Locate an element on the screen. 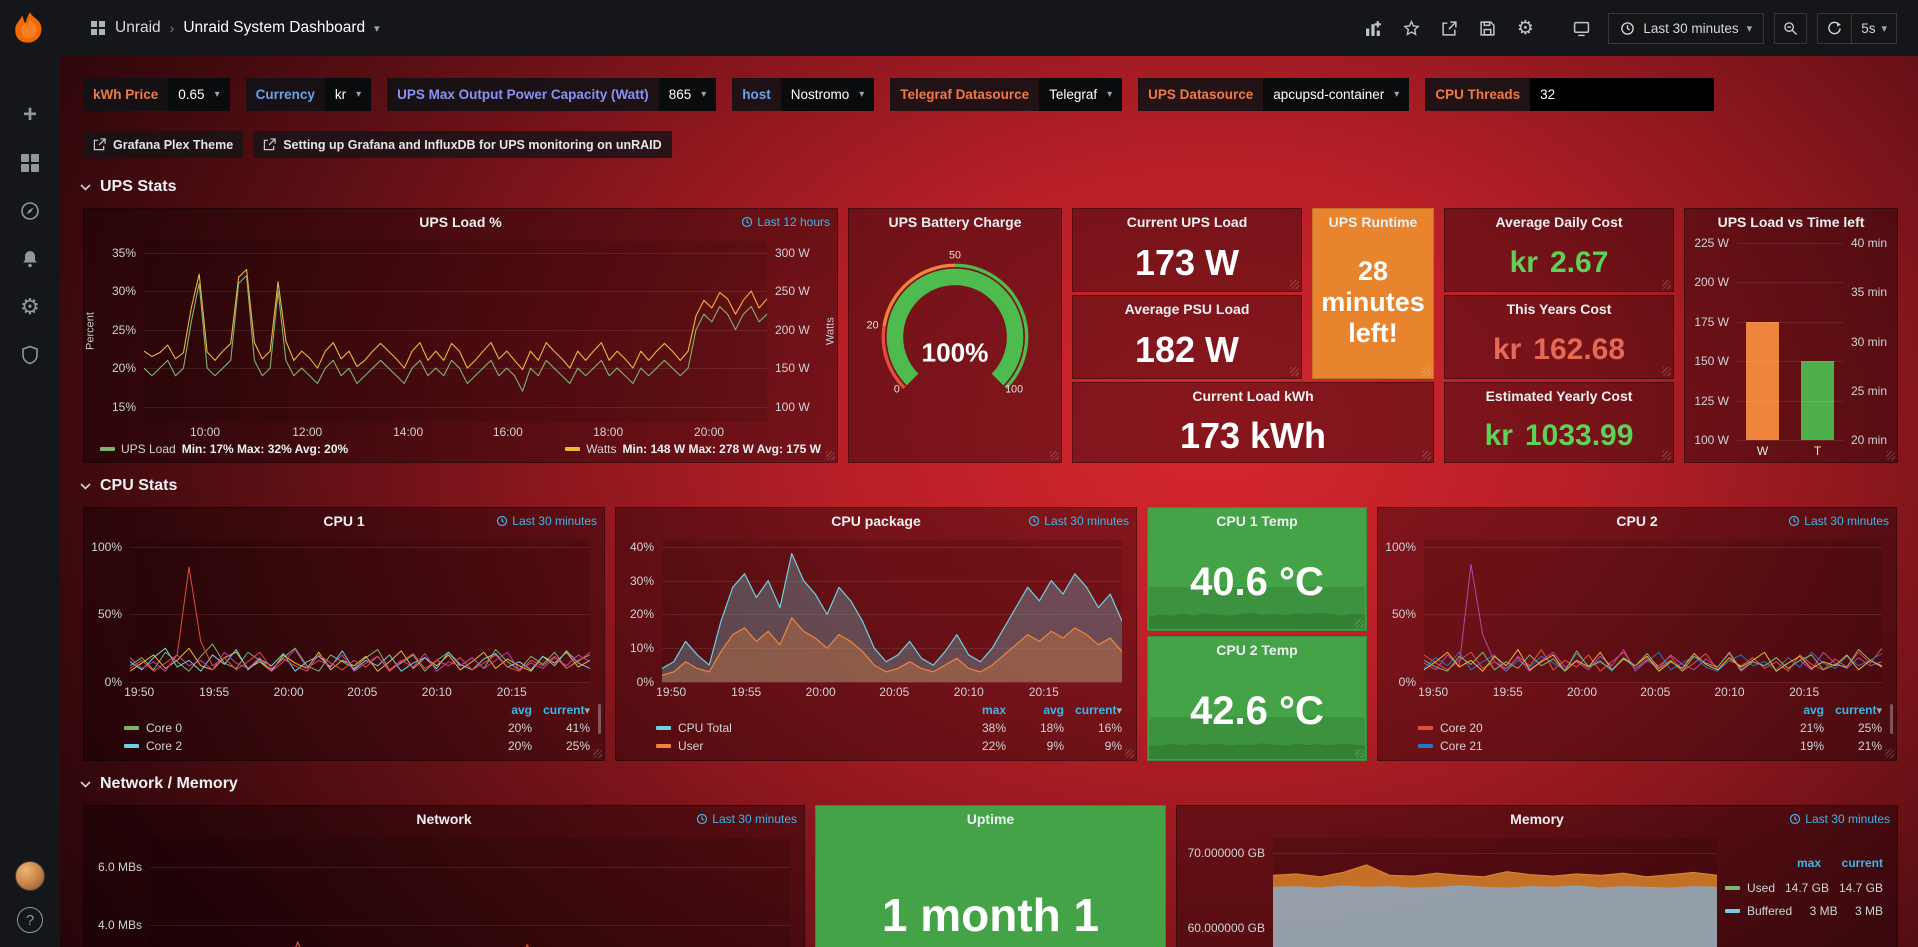 The image size is (1918, 947). panel-header: Average PSU Load is located at coordinates (1187, 309).